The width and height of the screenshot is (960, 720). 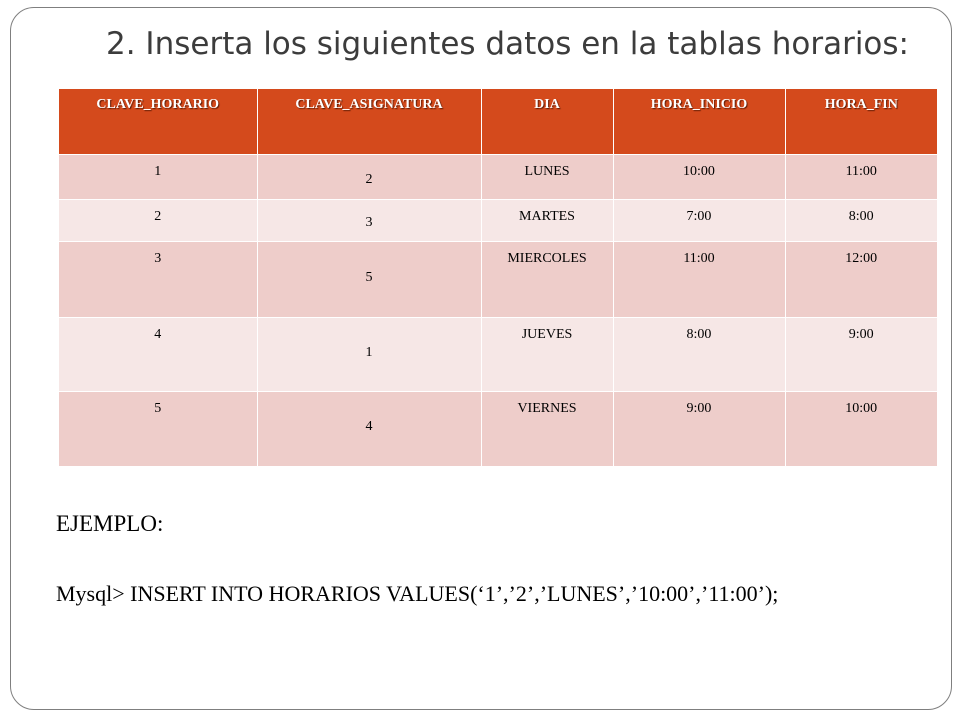 What do you see at coordinates (110, 523) in the screenshot?
I see `example-label: EJEMPLO:` at bounding box center [110, 523].